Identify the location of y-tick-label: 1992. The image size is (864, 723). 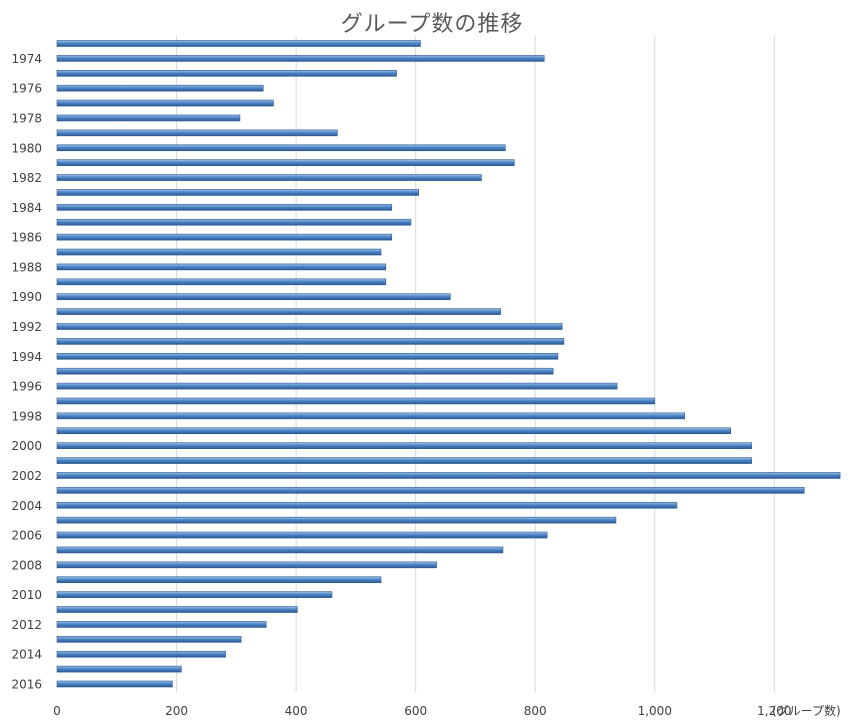
(26, 327).